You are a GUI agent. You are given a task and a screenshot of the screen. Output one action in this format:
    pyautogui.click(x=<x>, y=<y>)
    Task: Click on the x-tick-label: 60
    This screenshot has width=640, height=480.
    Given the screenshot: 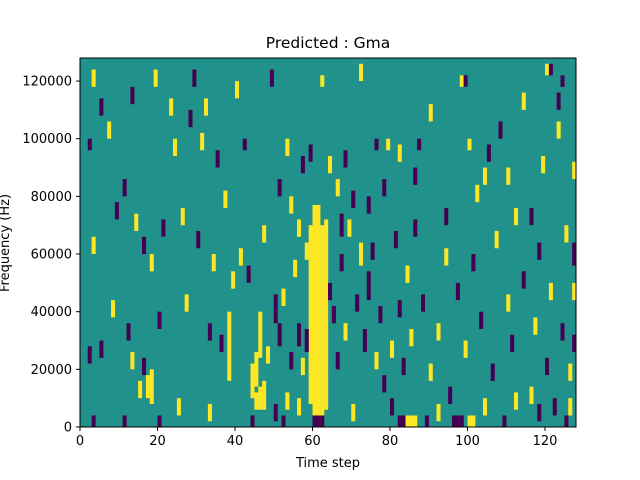 What is the action you would take?
    pyautogui.click(x=312, y=441)
    